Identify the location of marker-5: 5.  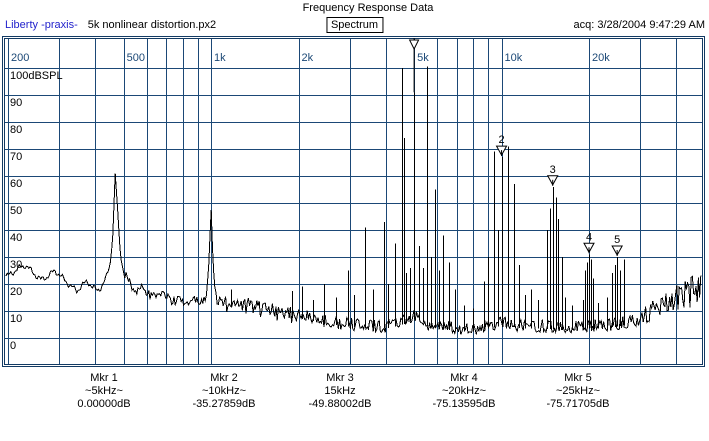
(617, 245).